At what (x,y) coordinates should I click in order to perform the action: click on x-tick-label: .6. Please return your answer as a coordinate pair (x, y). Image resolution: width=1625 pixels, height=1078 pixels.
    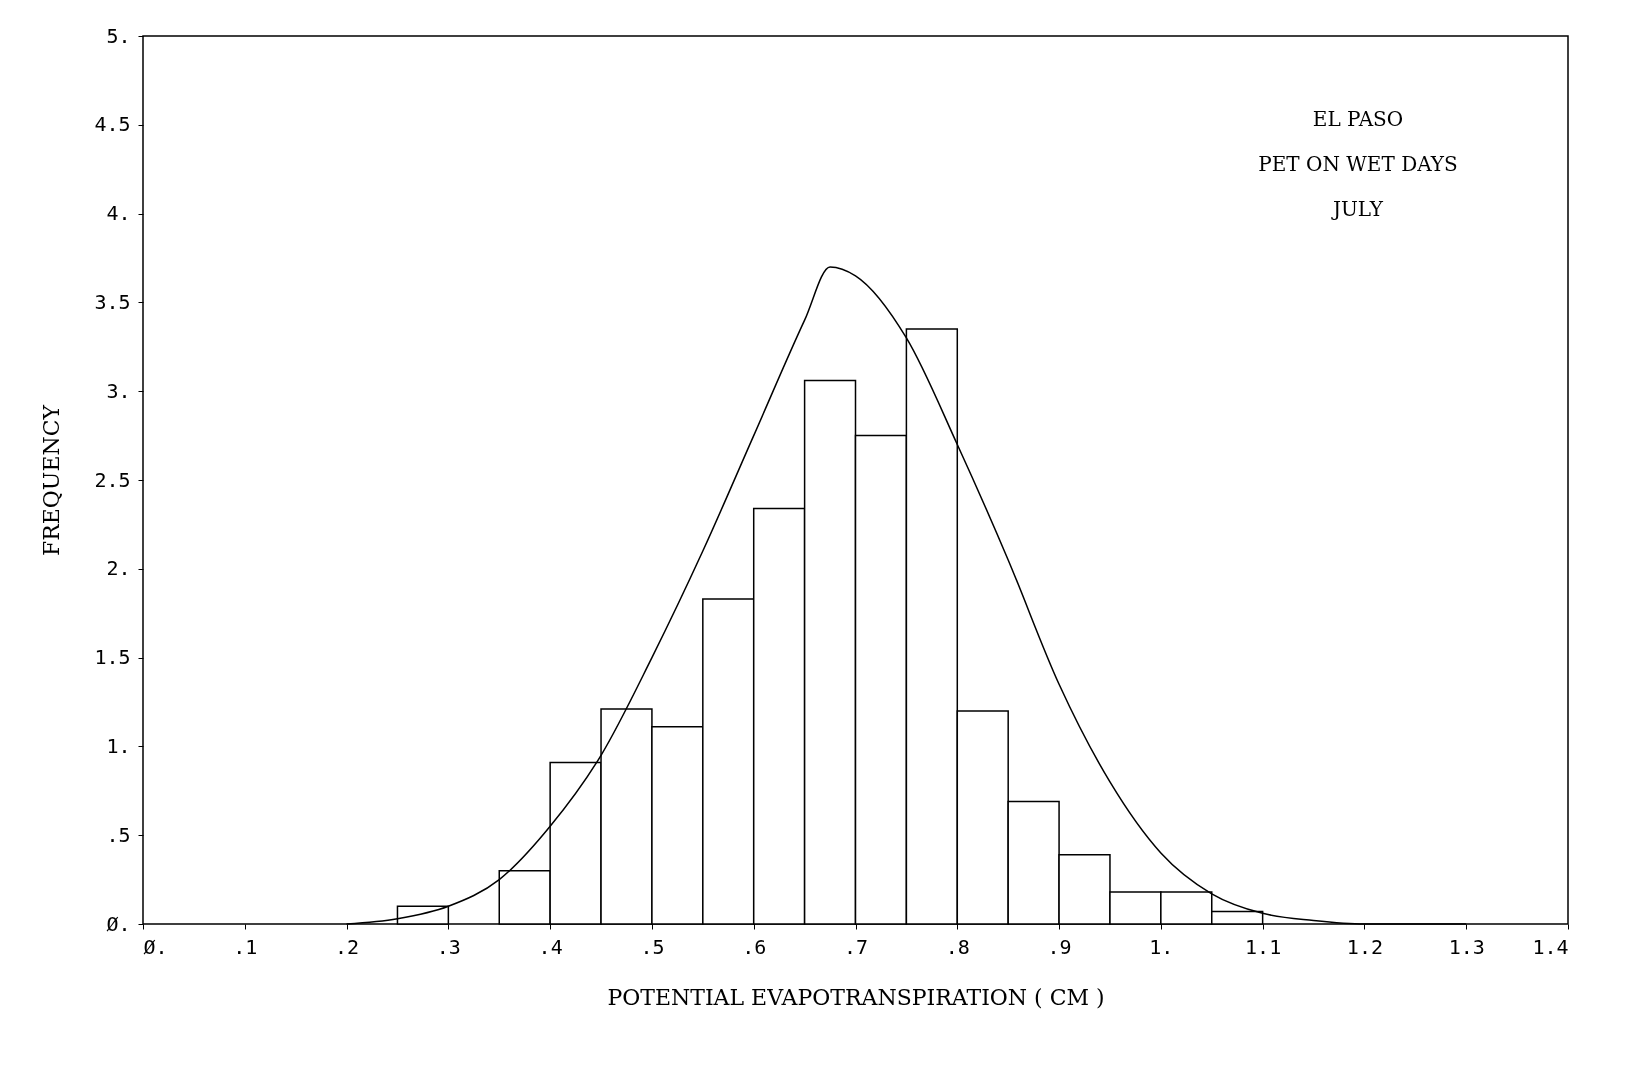
    Looking at the image, I should click on (754, 946).